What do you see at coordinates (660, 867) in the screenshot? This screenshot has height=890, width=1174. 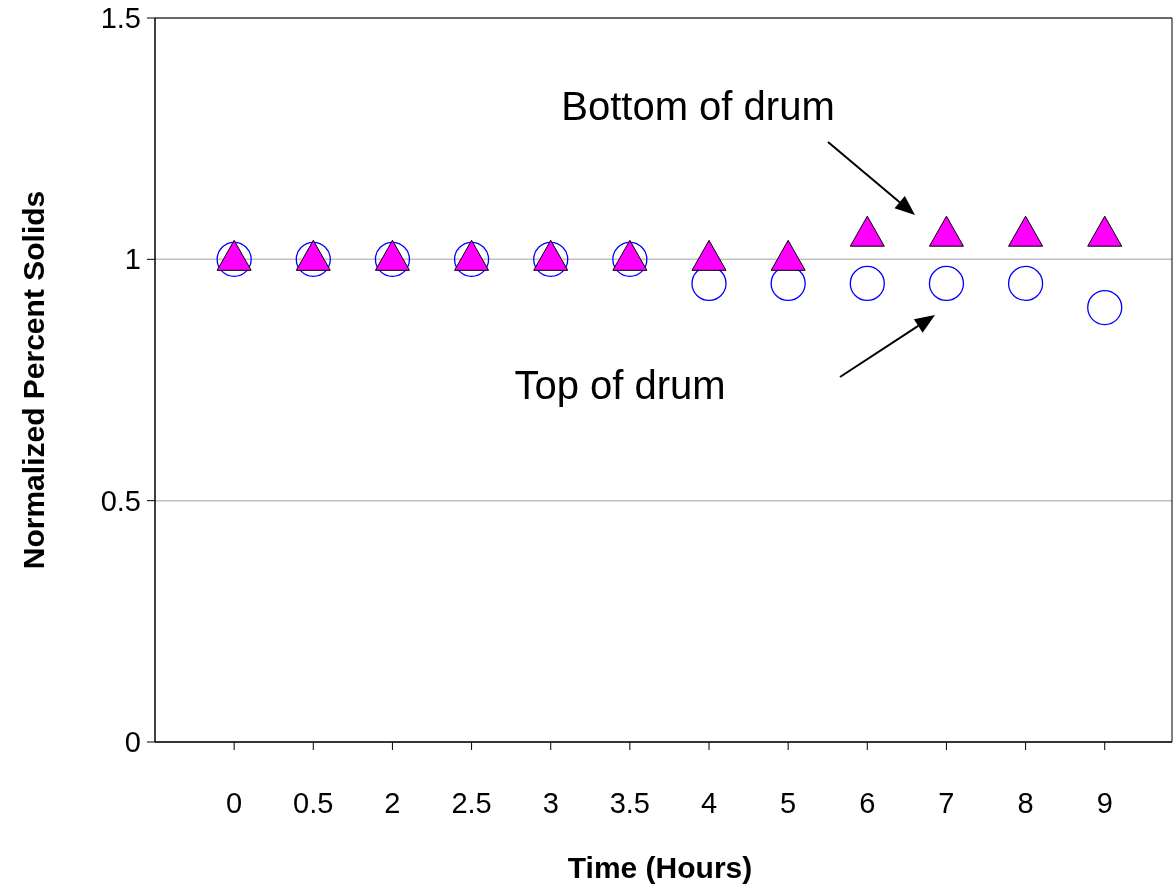 I see `x-axis-title: Time (Hours)` at bounding box center [660, 867].